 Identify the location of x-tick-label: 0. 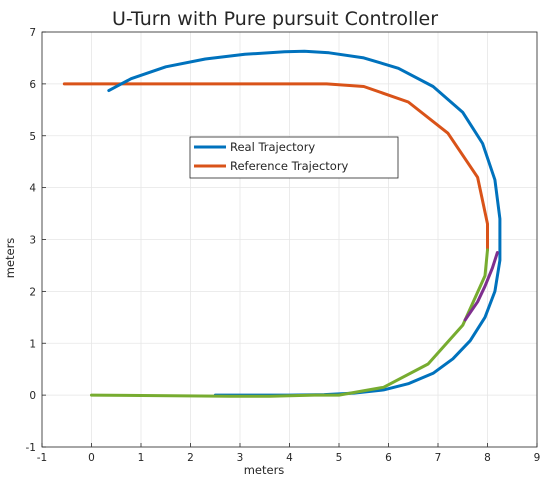
(91, 458).